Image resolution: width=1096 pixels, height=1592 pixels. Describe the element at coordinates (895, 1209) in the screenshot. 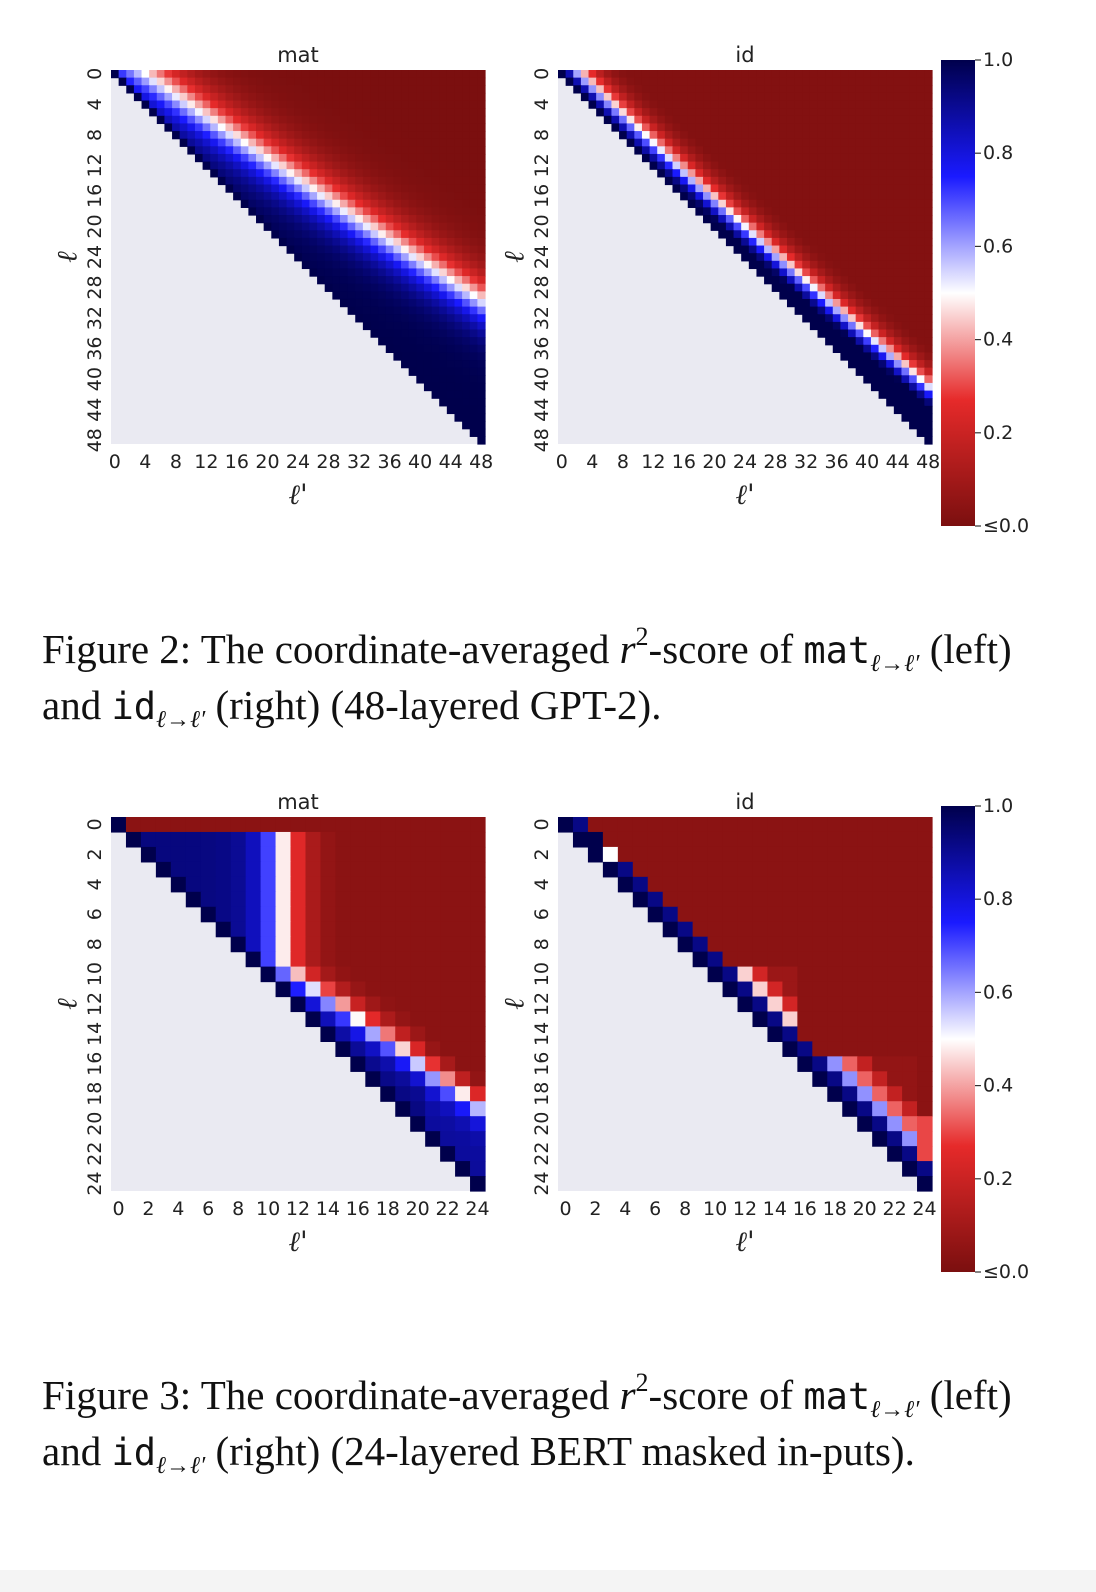

I see `x-tick-label: 22` at that location.